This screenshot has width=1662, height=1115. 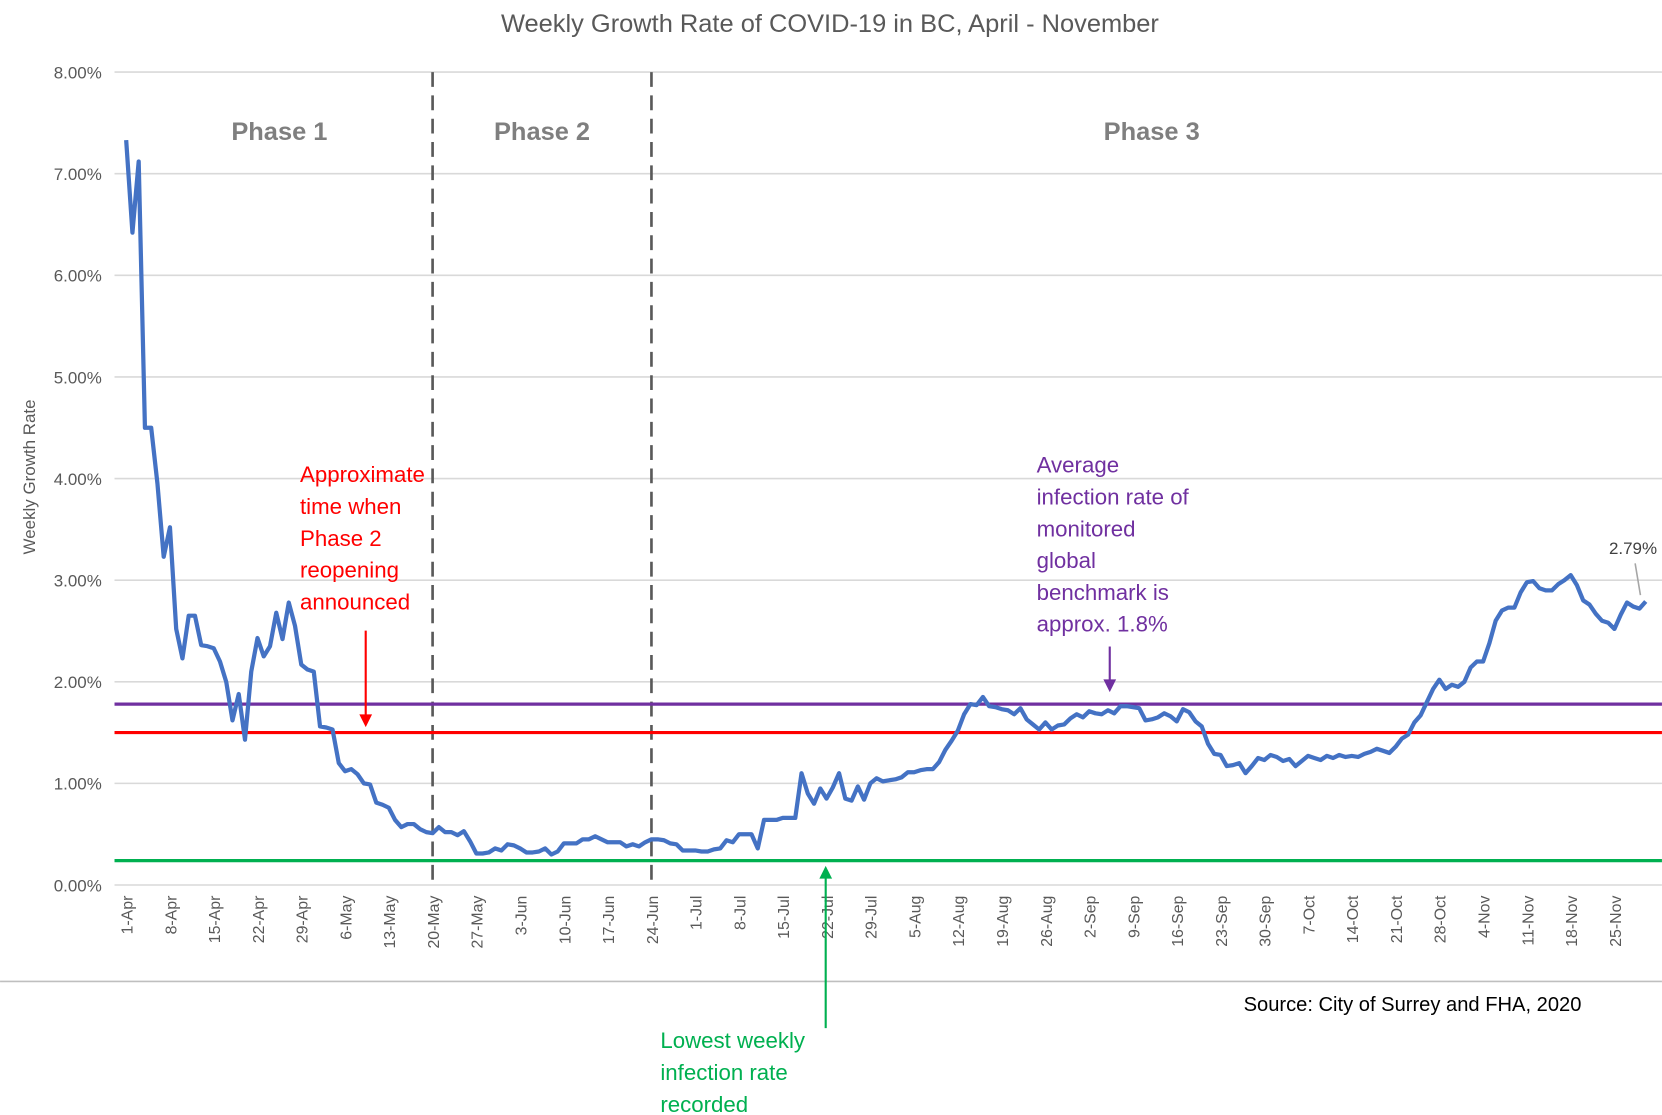 I want to click on x-tick-label: 27-May, so click(x=478, y=922).